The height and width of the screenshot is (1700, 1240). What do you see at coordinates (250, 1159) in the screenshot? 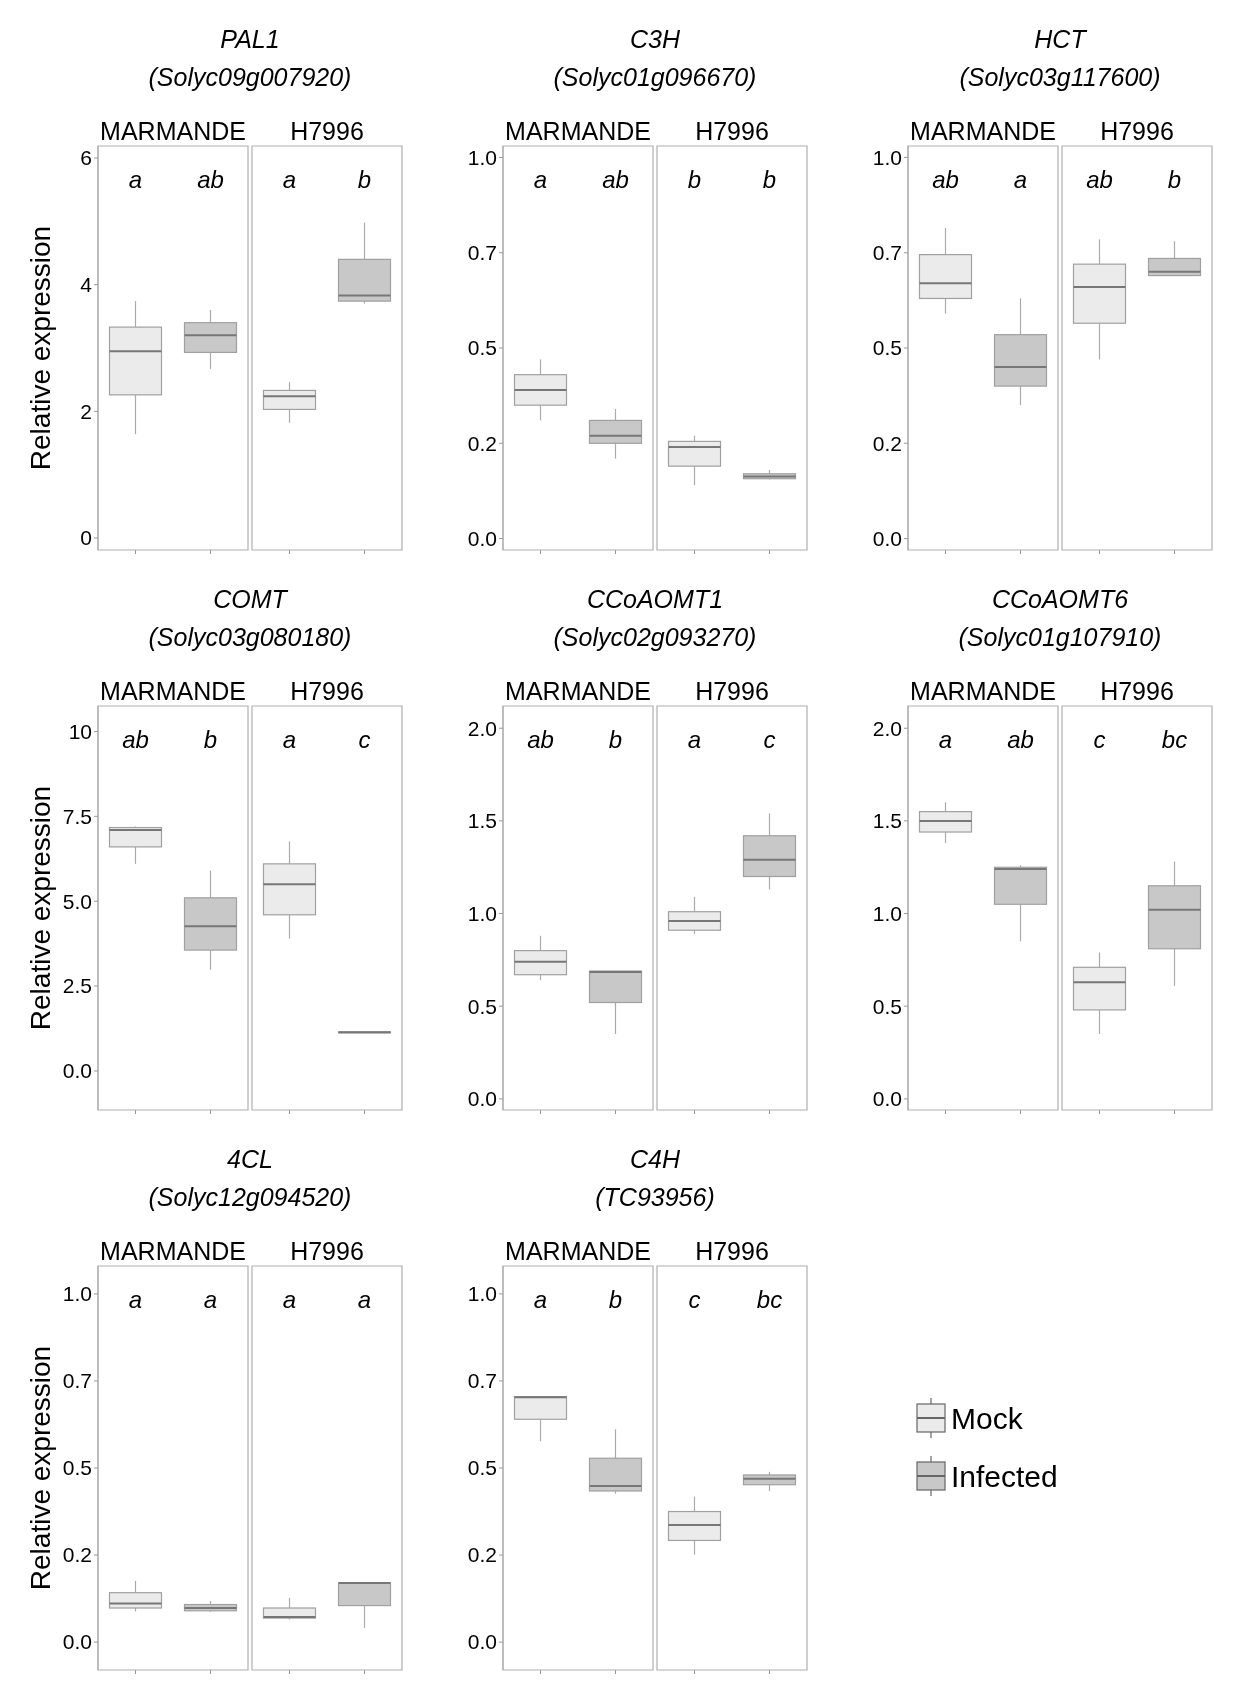
I see `chart-title: 4CL` at bounding box center [250, 1159].